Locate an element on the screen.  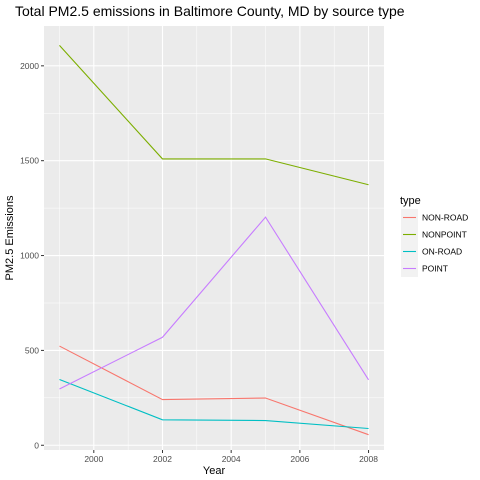
y-tick-label: 500 is located at coordinates (32, 350).